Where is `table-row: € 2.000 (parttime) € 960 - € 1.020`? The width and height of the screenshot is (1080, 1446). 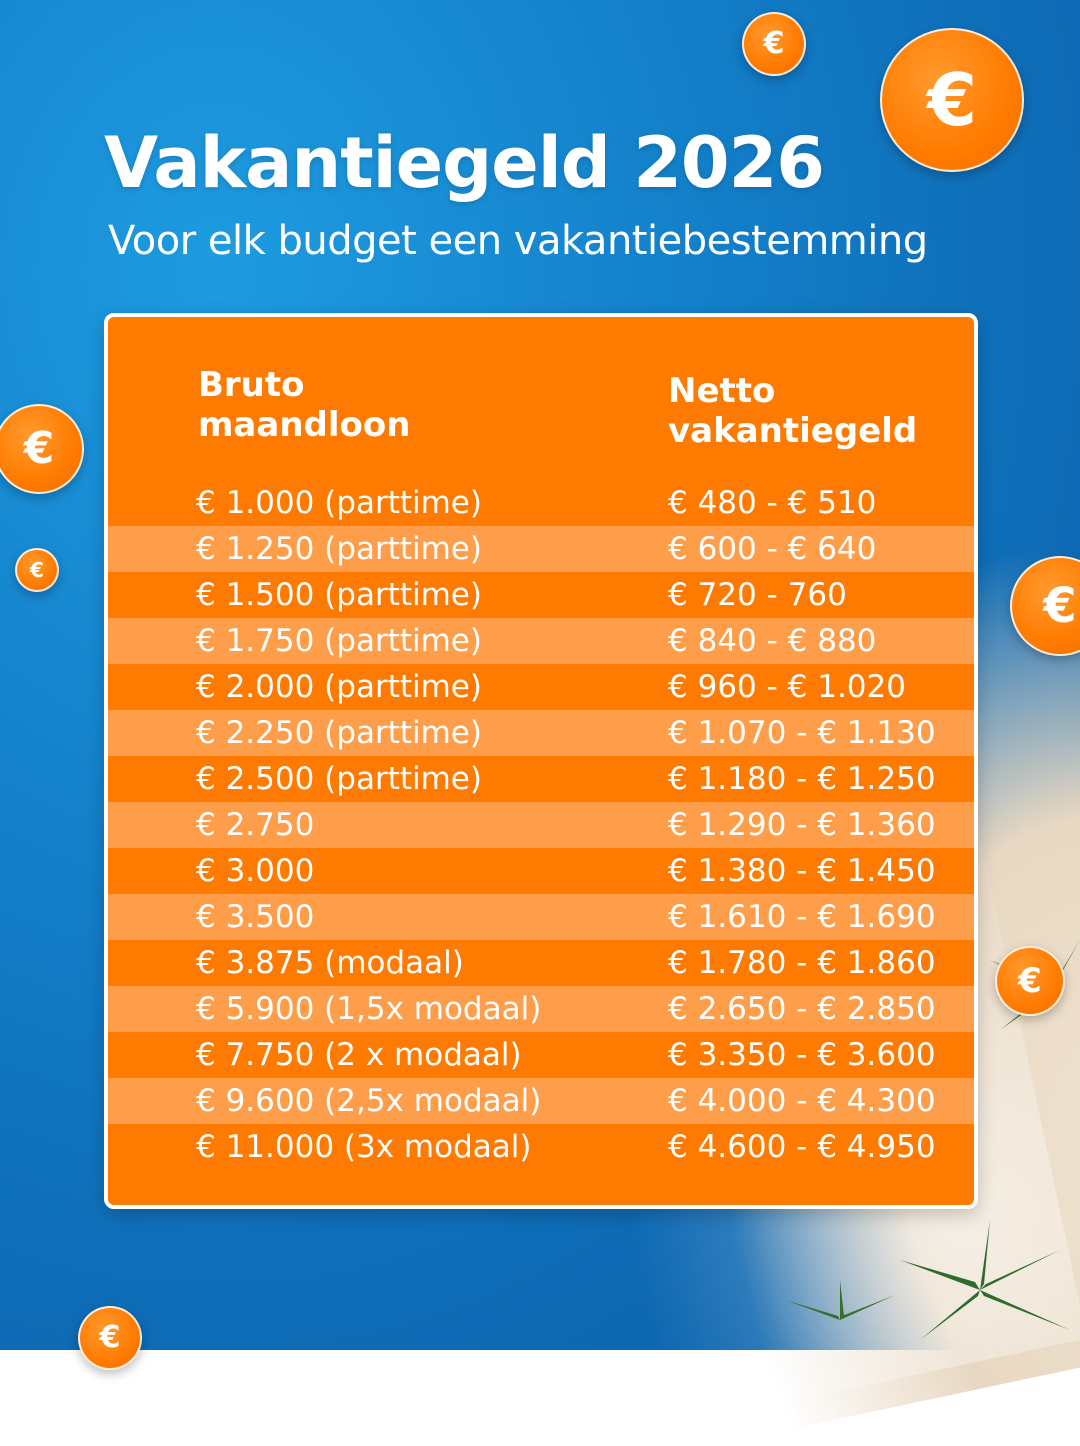
table-row: € 2.000 (parttime) € 960 - € 1.020 is located at coordinates (541, 687).